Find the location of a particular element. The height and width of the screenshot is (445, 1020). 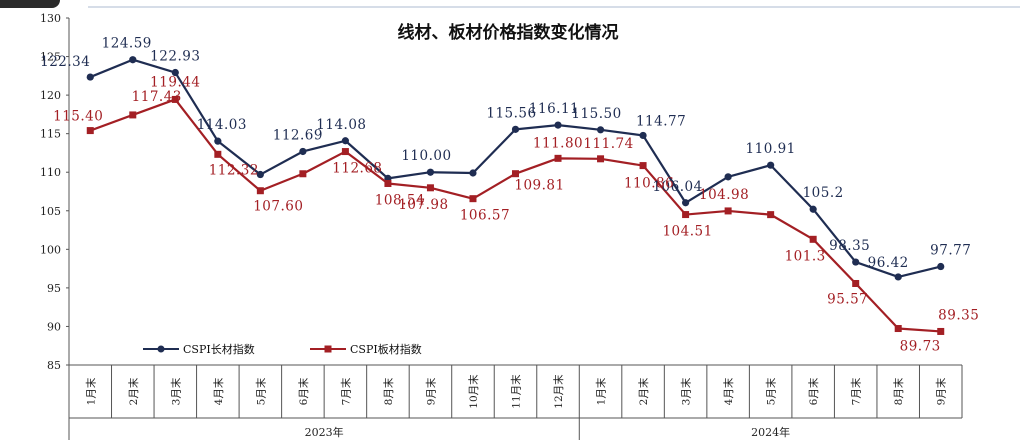

data-label: 115.56 is located at coordinates (511, 113).